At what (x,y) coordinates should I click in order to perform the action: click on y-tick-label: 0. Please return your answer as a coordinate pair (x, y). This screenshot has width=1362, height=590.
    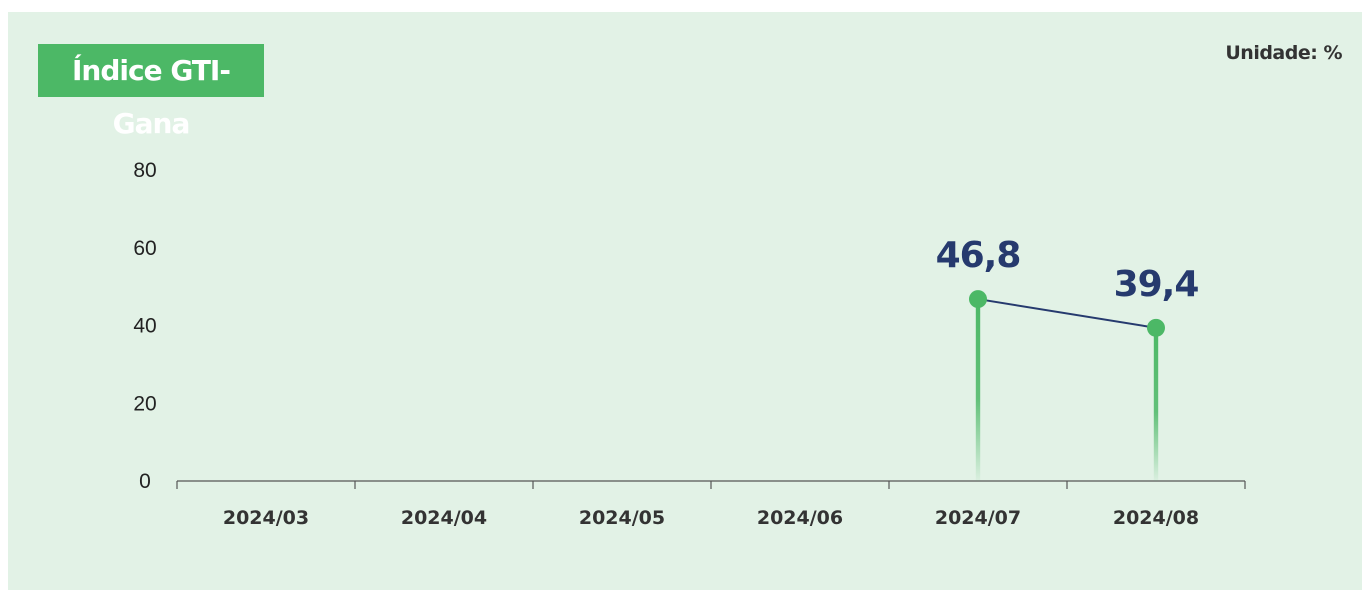
    Looking at the image, I should click on (145, 481).